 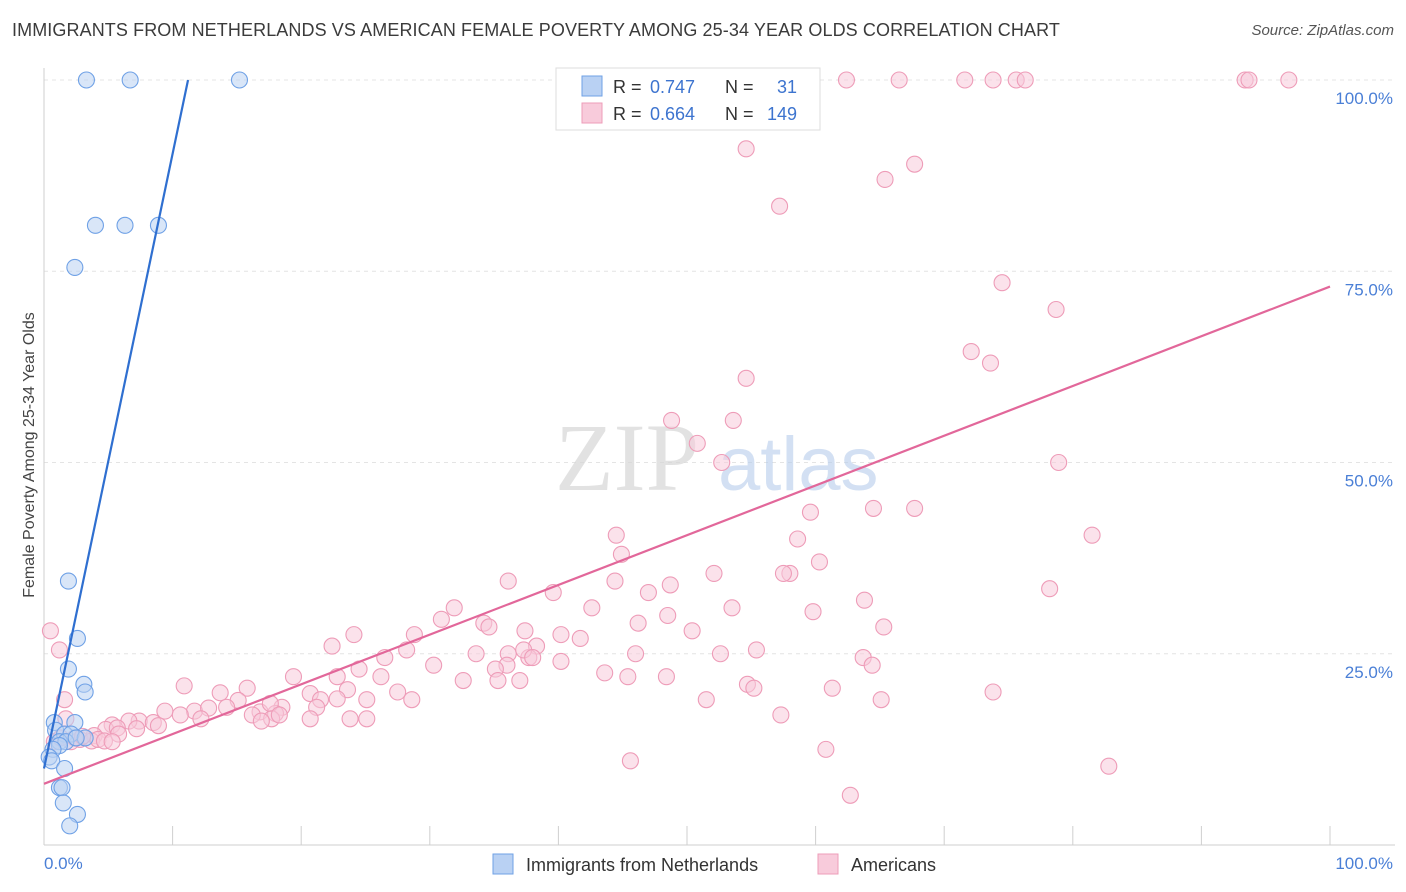 I want to click on x-tick-label: 100.0%, so click(x=1364, y=863).